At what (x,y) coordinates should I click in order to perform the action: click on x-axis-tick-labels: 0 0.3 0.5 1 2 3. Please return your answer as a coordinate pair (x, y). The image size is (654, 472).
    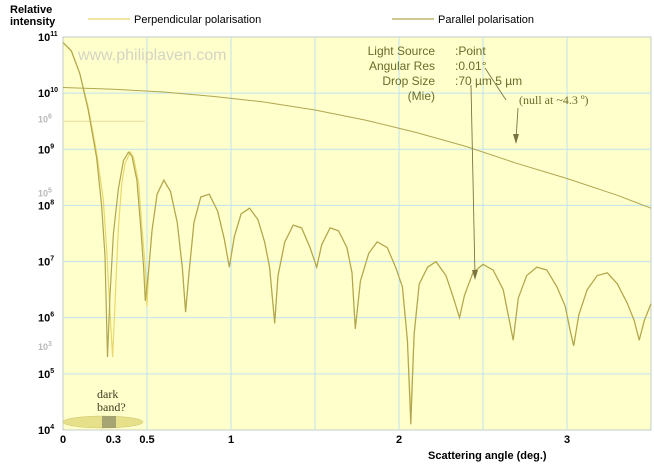
    Looking at the image, I should click on (315, 440).